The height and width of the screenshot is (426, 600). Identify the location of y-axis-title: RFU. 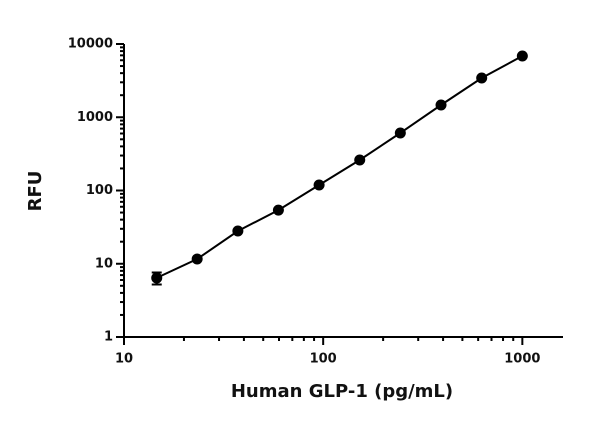
(35, 191).